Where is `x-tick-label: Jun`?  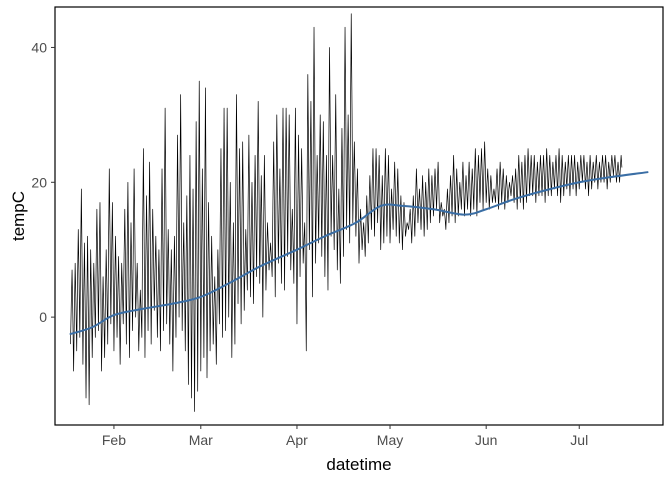 x-tick-label: Jun is located at coordinates (486, 440).